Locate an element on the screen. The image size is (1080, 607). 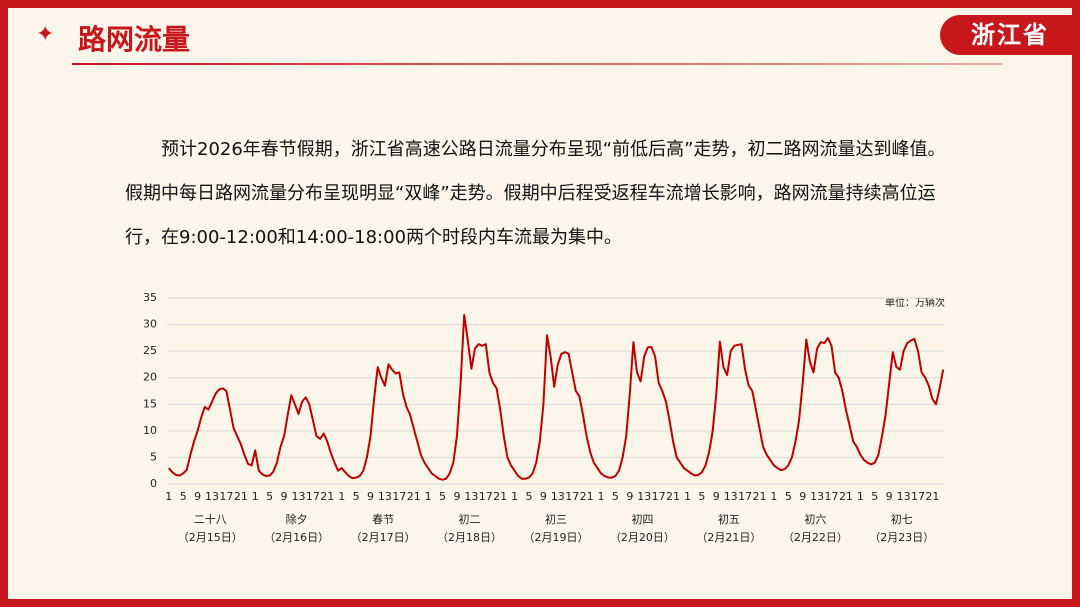
day-date: （2月16日） is located at coordinates (296, 537).